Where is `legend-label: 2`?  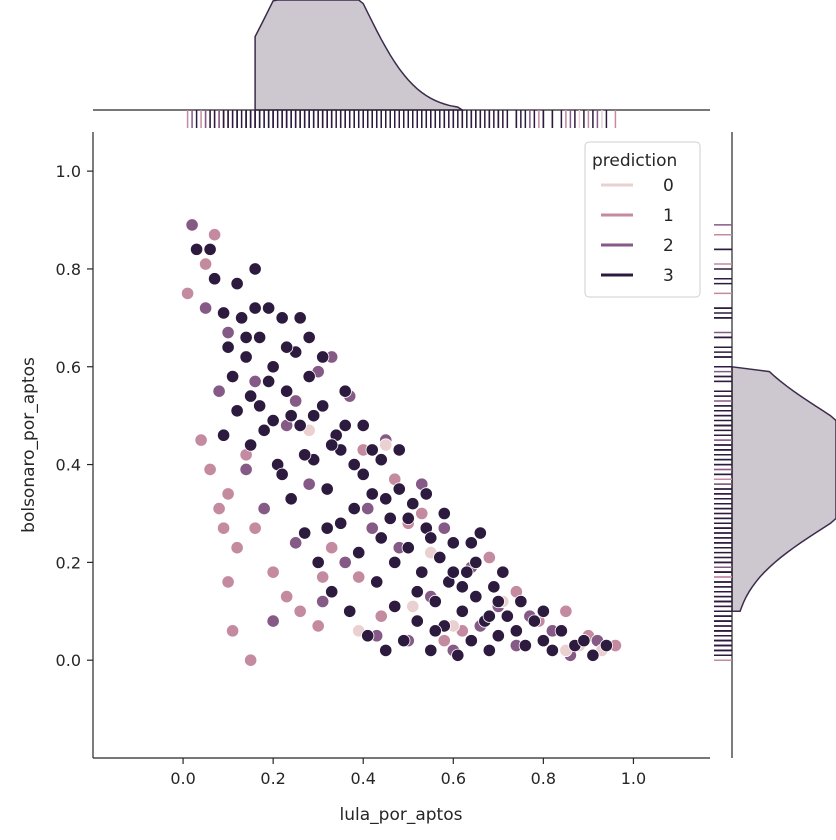
legend-label: 2 is located at coordinates (668, 246).